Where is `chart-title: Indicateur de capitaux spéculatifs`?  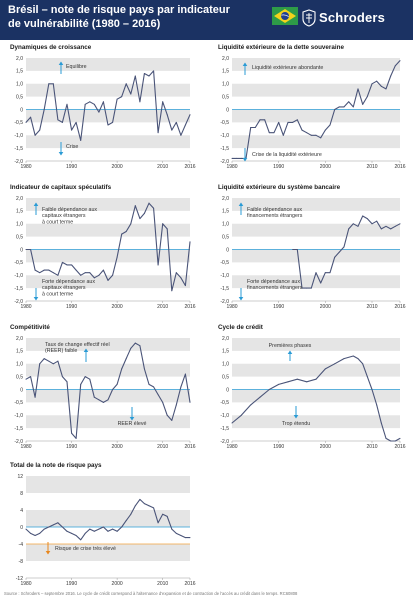 chart-title: Indicateur de capitaux spéculatifs is located at coordinates (61, 187).